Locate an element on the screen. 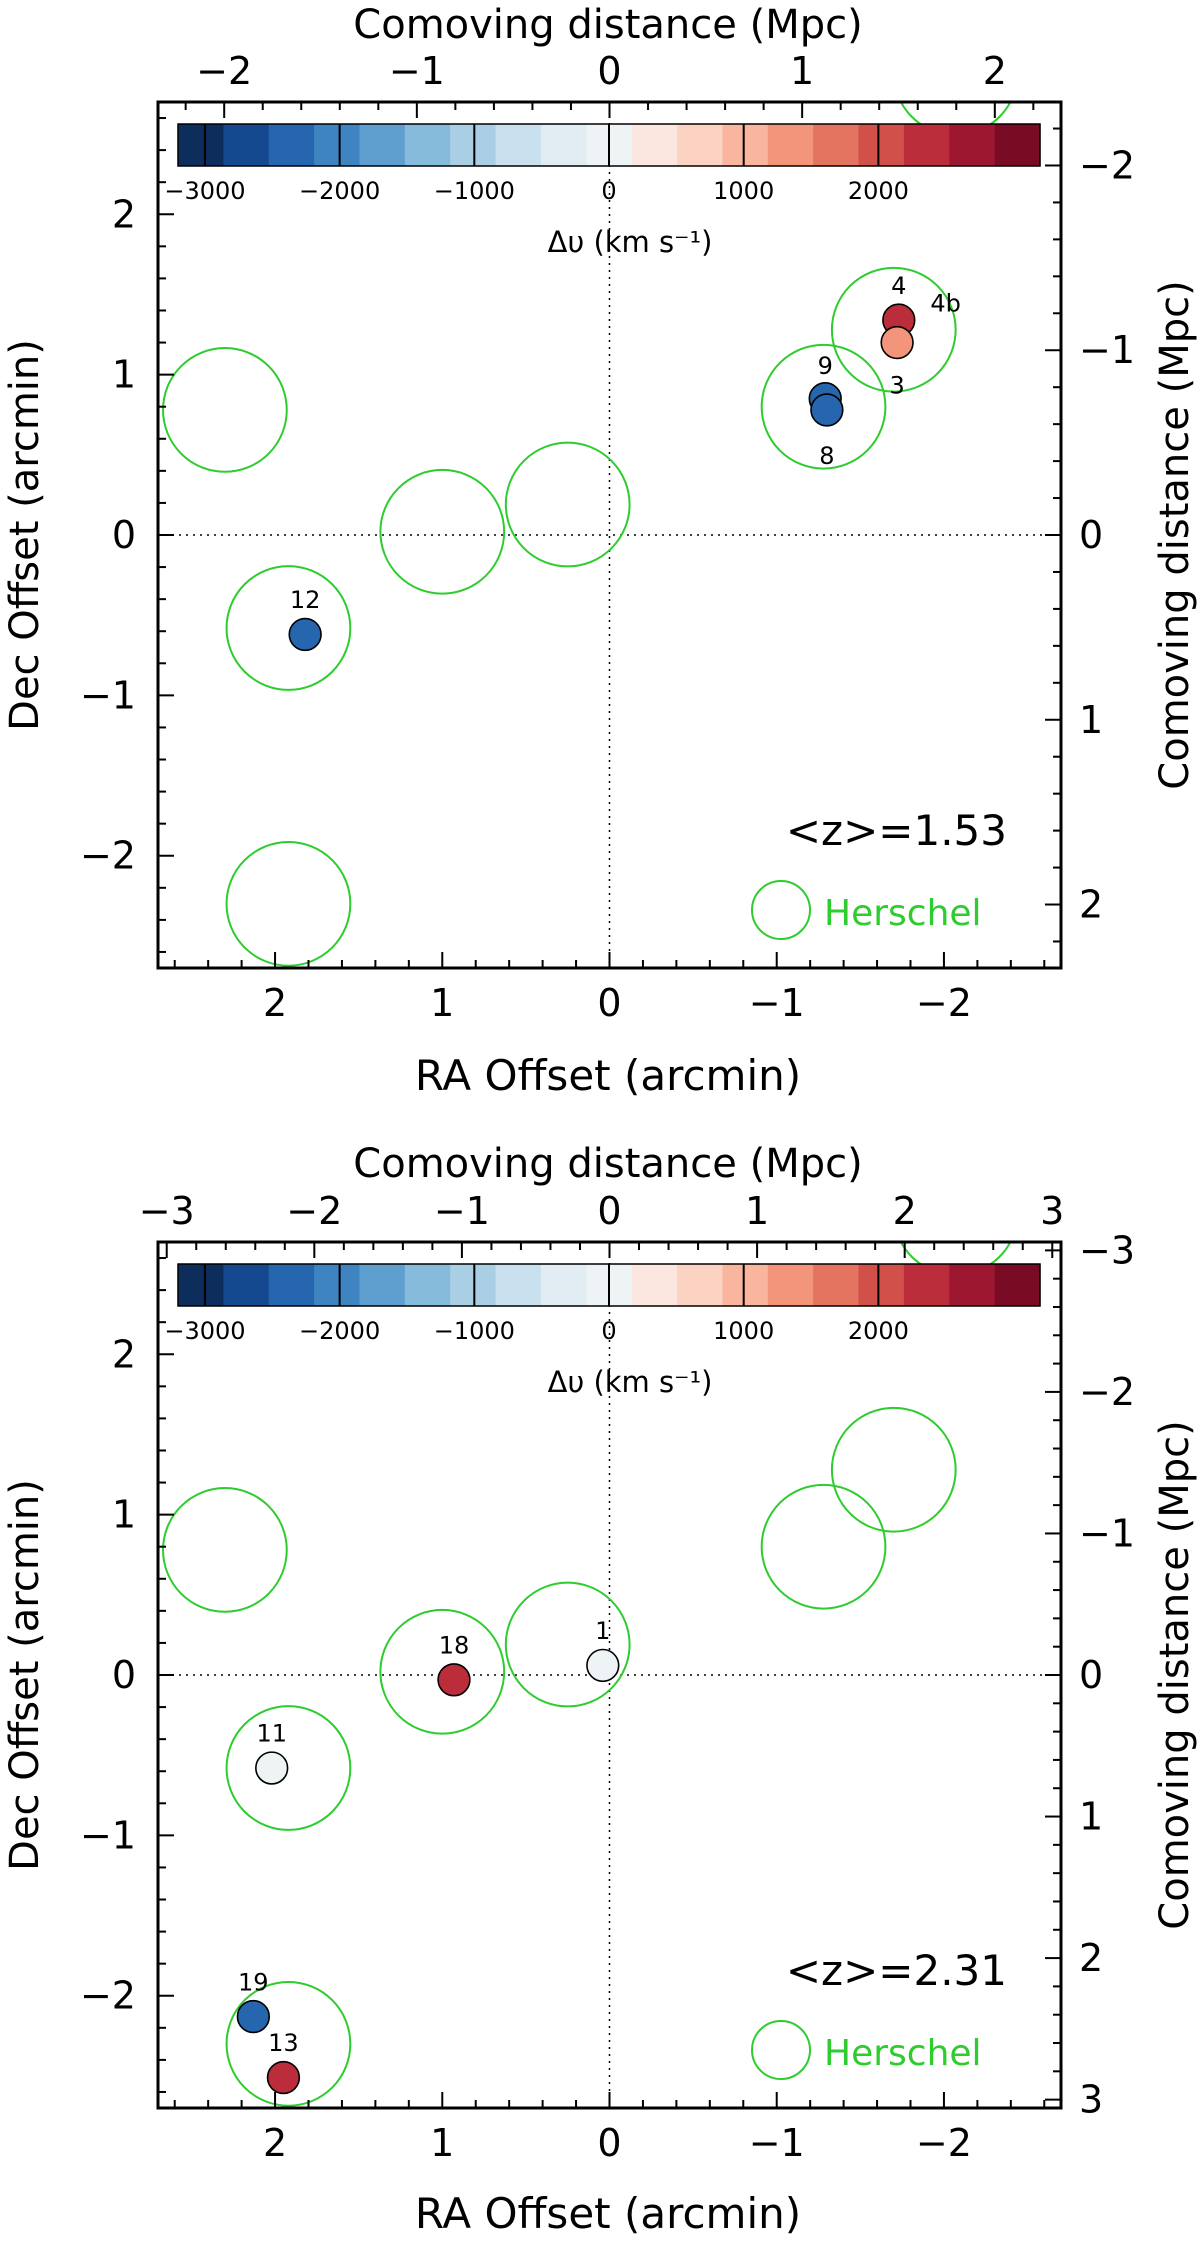  galaxy-id-label: 4 is located at coordinates (898, 286).